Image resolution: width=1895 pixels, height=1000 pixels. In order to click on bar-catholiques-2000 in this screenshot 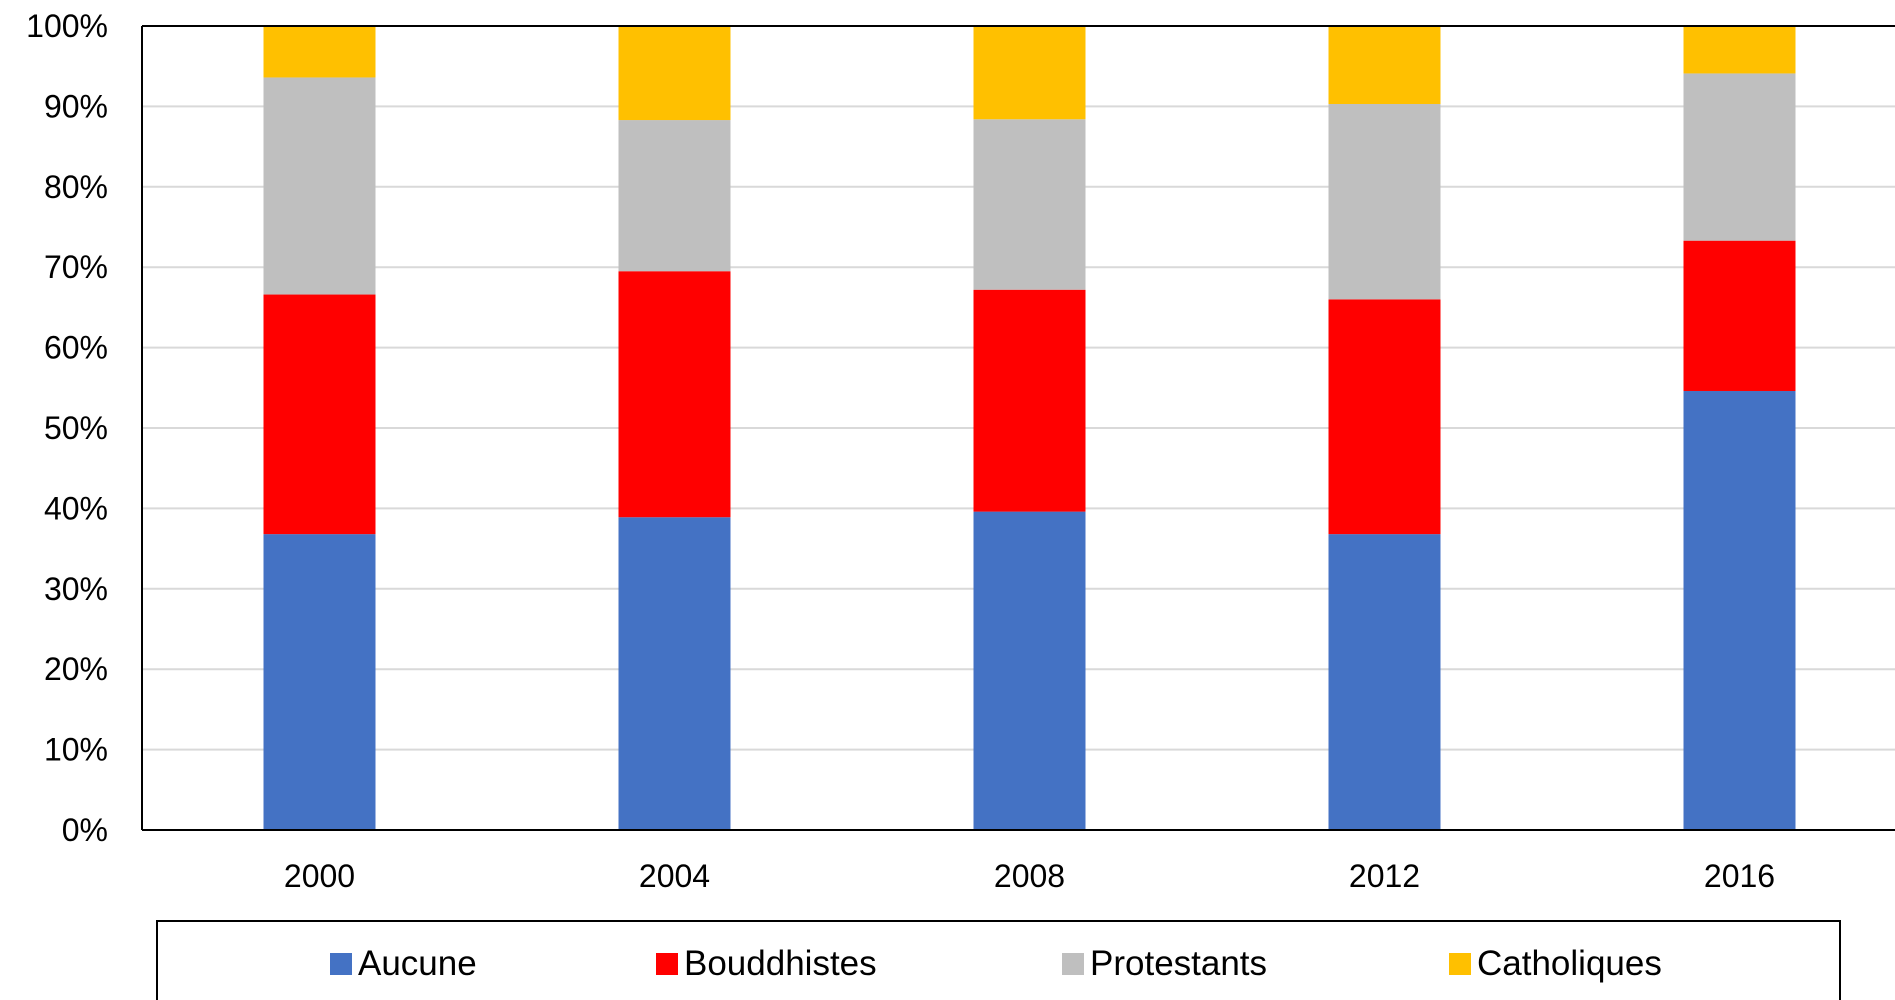, I will do `click(319, 52)`.